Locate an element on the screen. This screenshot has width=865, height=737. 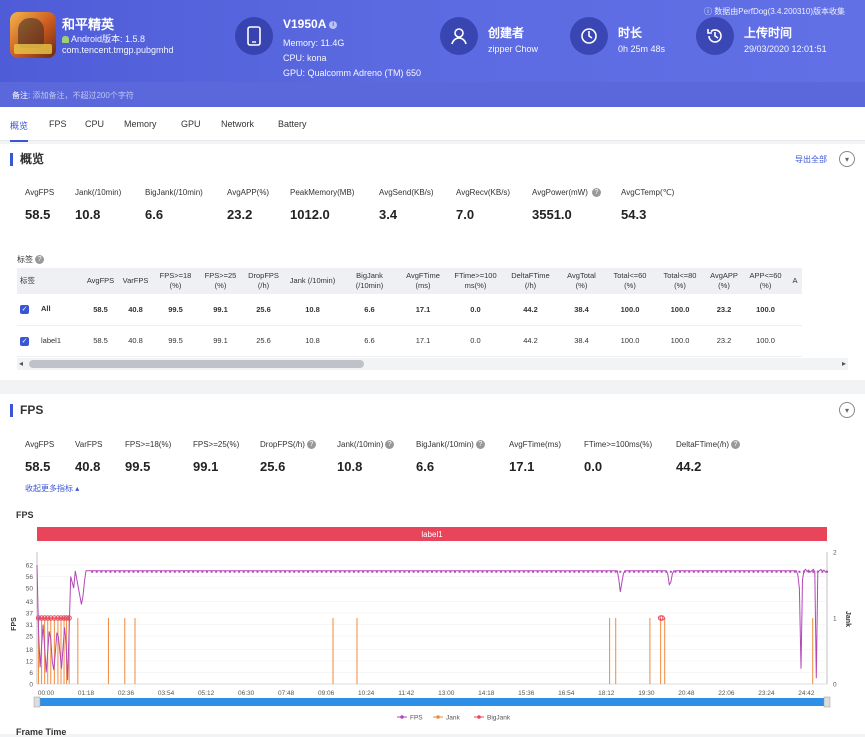
scroll-thumb is located at coordinates (196, 364).